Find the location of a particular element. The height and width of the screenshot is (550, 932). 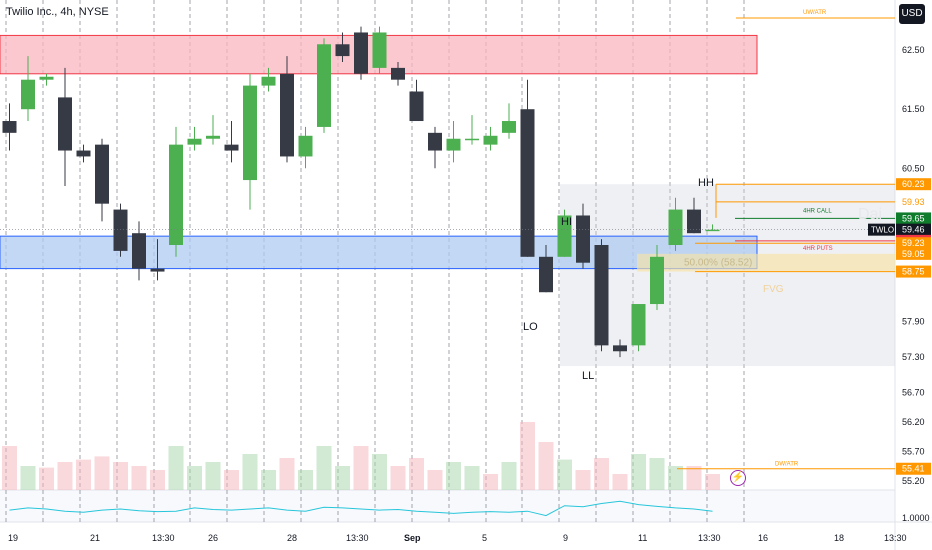

range-box is located at coordinates (727, 275).